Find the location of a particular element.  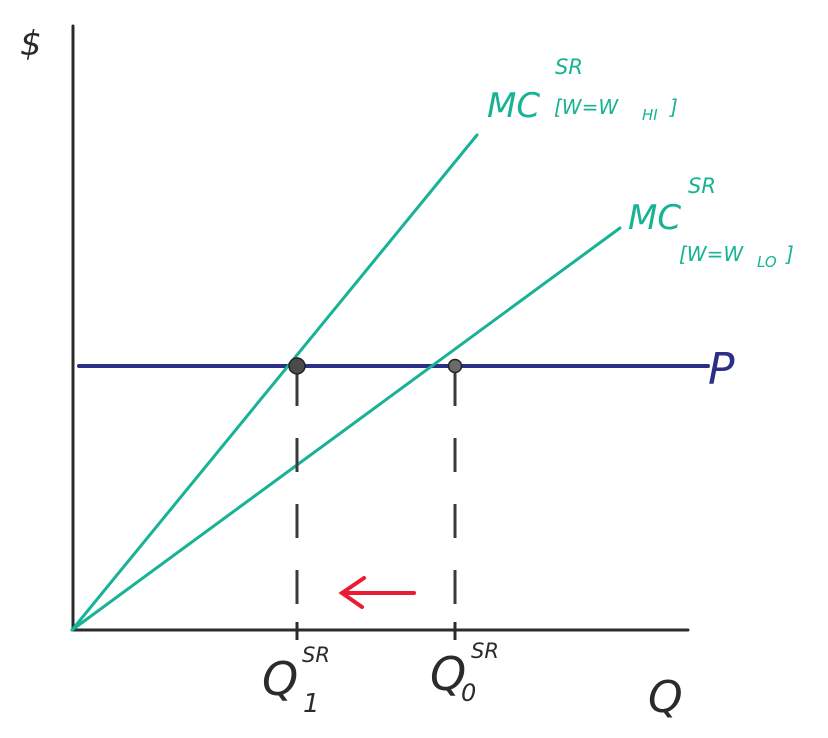

q0-label-sup: SR is located at coordinates (485, 651).